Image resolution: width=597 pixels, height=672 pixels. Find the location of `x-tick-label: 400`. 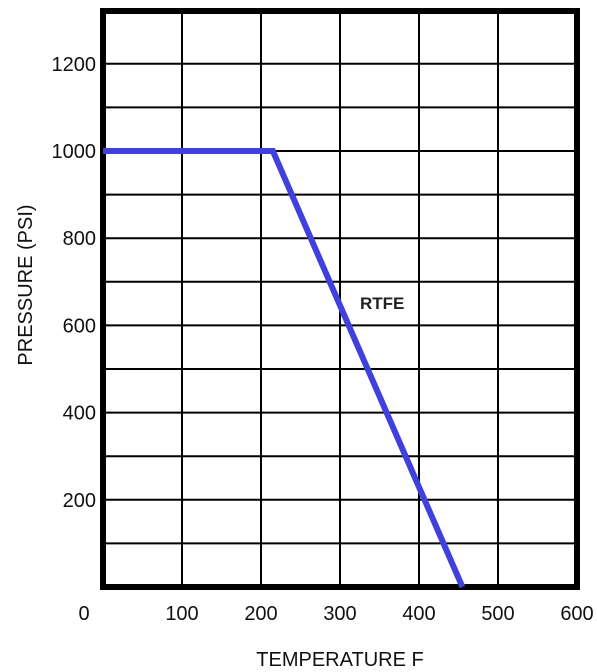

x-tick-label: 400 is located at coordinates (418, 614).